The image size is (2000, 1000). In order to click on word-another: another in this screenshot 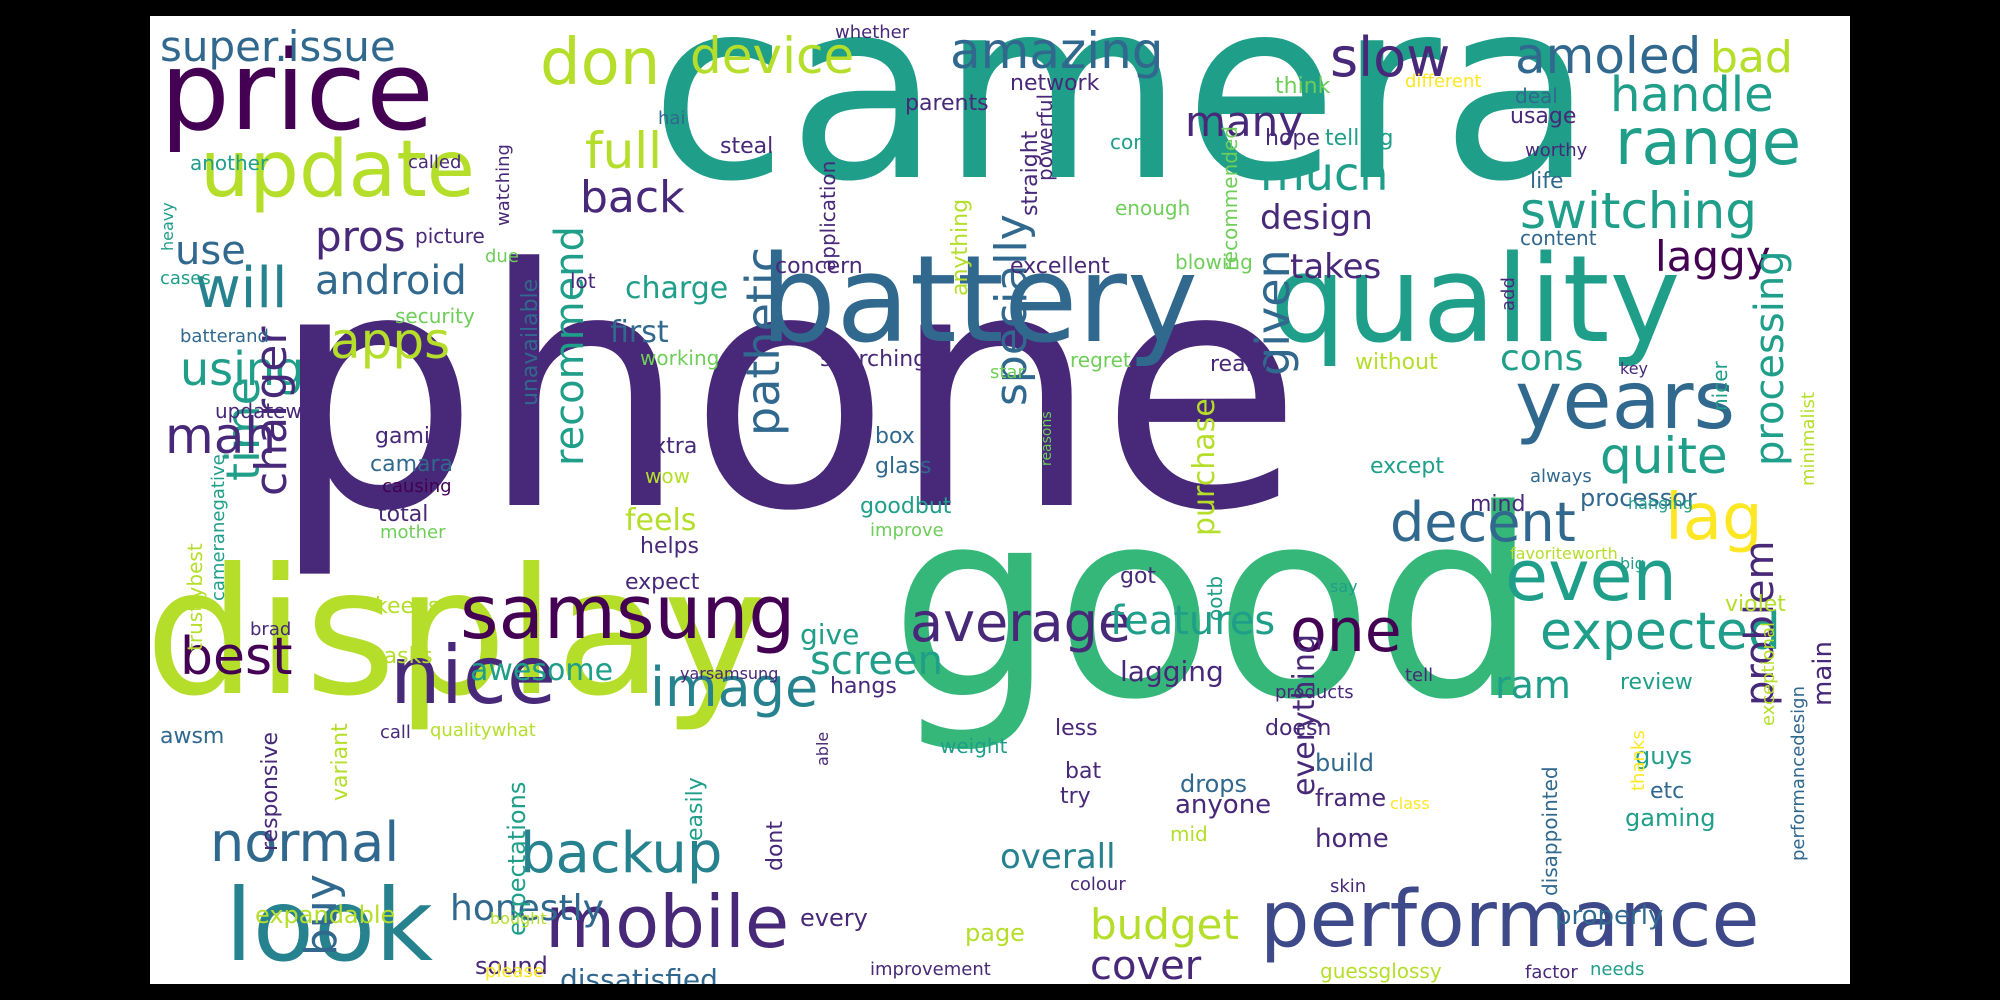, I will do `click(229, 163)`.